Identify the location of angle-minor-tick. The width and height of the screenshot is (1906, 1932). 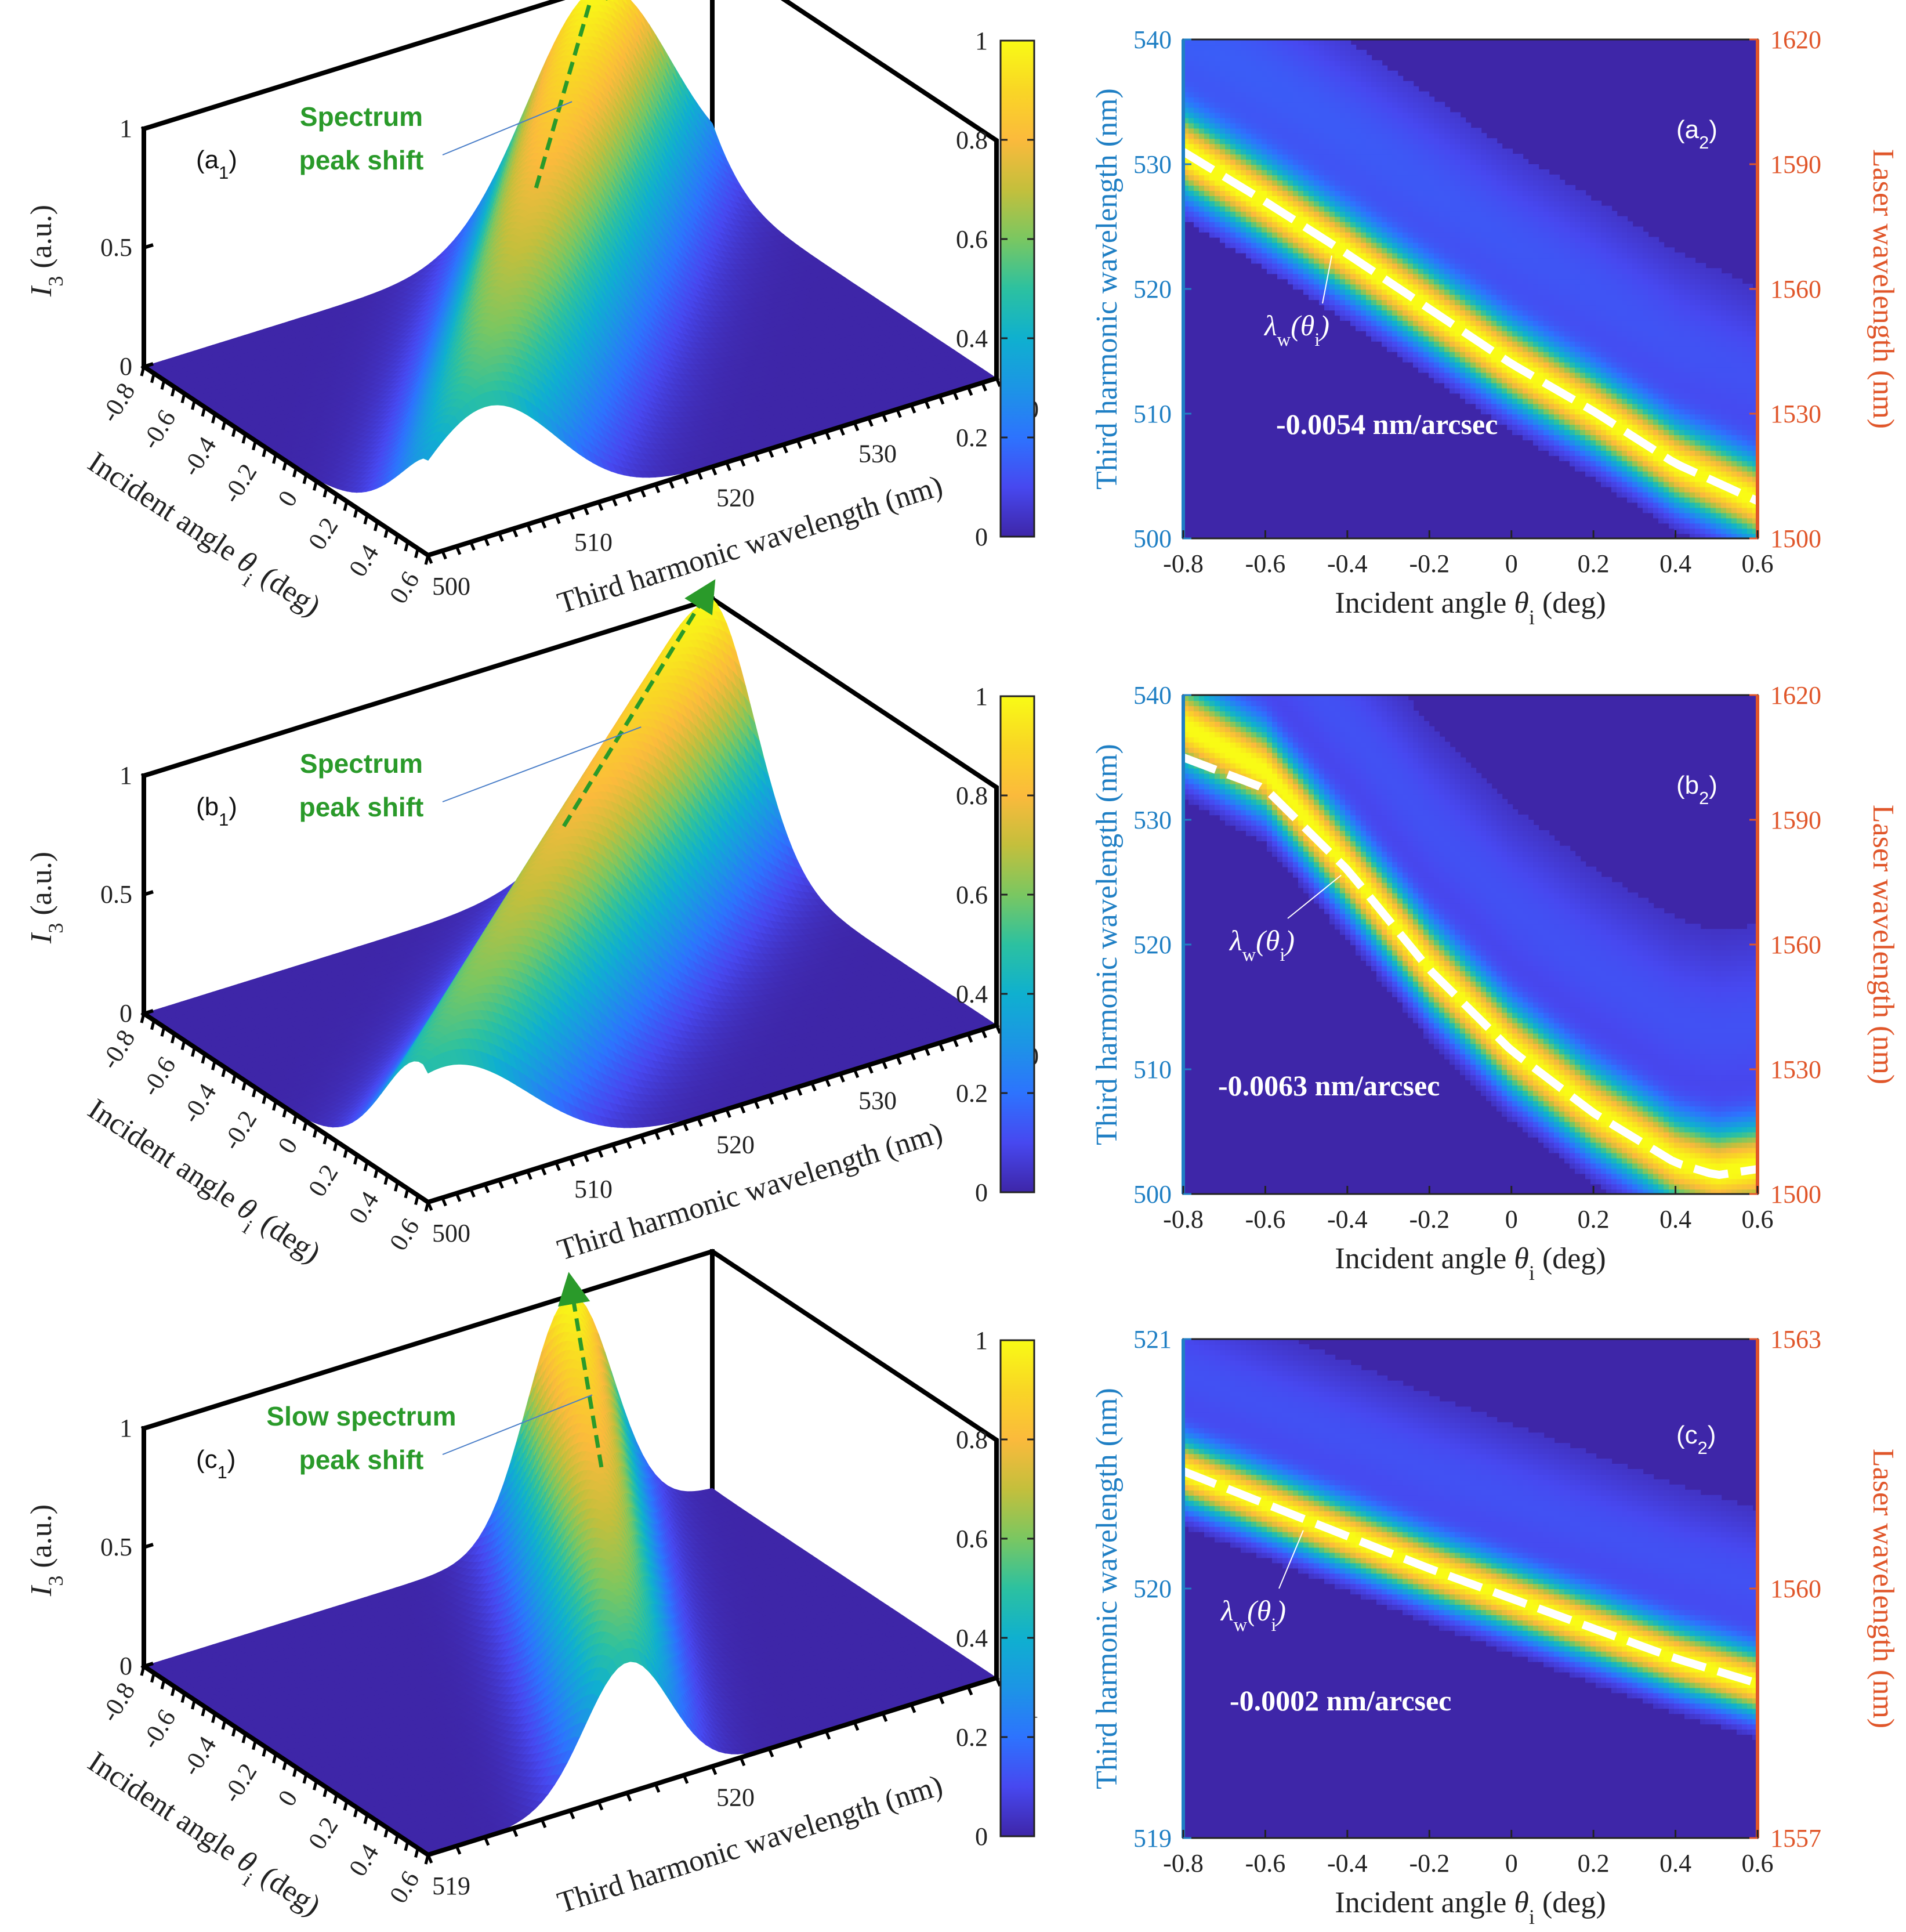
(376, 526).